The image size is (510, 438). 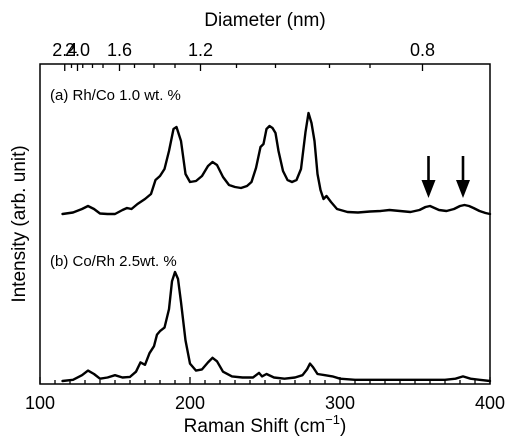 I want to click on x-axis-title: Raman Shift (cm−1), so click(x=265, y=424).